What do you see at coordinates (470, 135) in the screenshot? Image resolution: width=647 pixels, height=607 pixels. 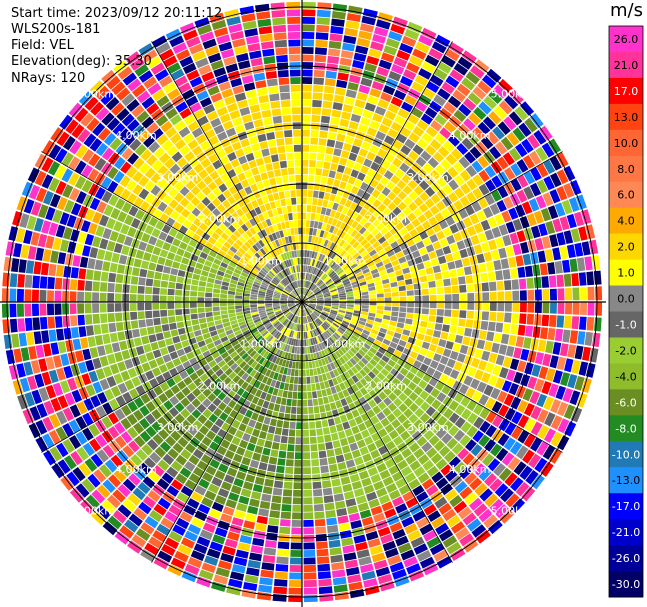 I see `range-ring-label: 4.00km` at bounding box center [470, 135].